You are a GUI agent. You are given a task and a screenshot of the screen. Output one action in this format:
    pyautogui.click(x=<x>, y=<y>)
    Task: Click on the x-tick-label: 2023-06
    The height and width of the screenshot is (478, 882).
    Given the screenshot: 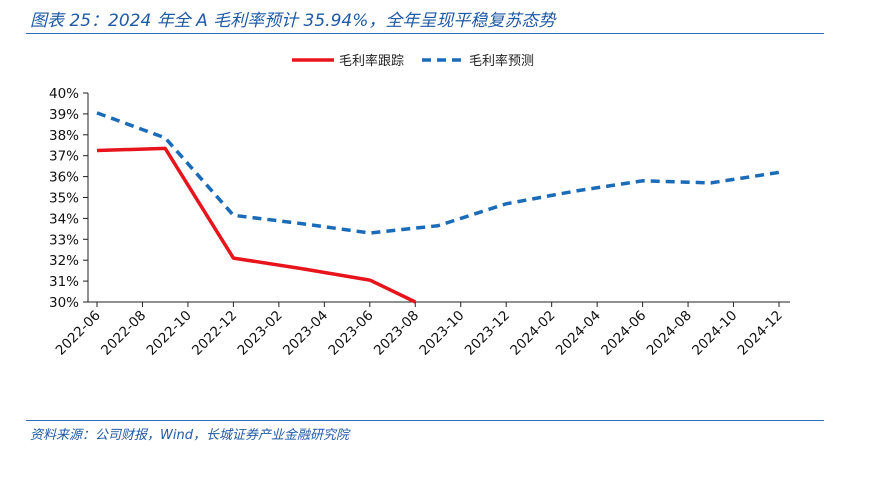 What is the action you would take?
    pyautogui.click(x=350, y=333)
    